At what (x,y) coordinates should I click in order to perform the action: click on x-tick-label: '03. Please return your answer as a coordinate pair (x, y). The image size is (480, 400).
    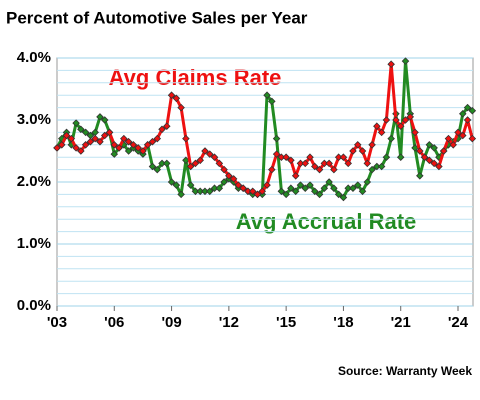
    Looking at the image, I should click on (57, 322).